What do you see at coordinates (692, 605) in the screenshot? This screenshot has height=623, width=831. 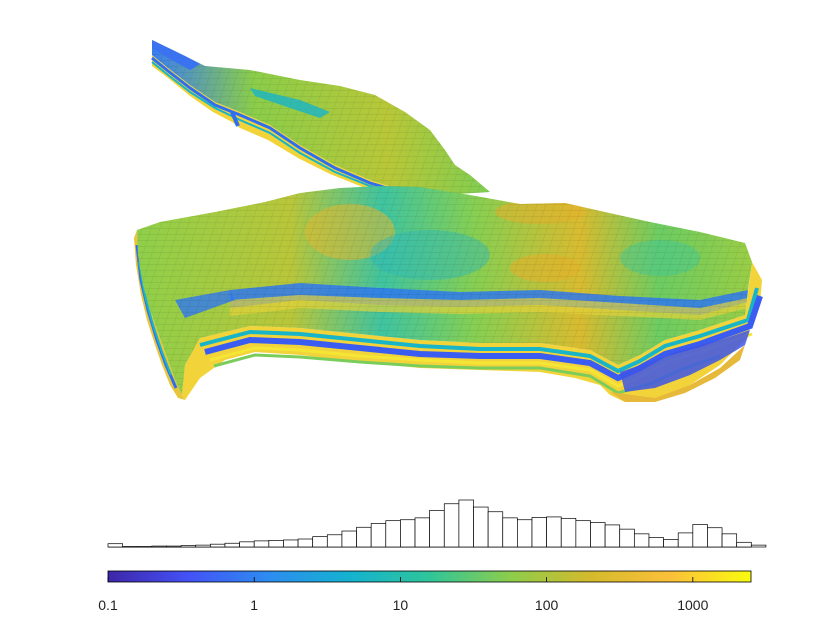 I see `colorbar-tick-label: 1000` at bounding box center [692, 605].